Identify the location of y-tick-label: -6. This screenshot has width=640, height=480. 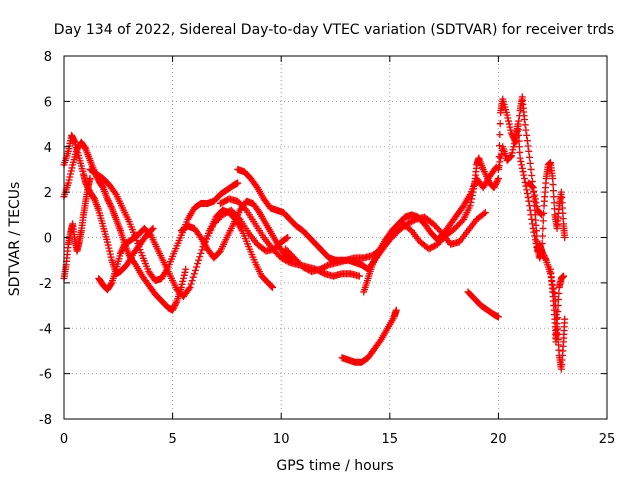
(45, 375).